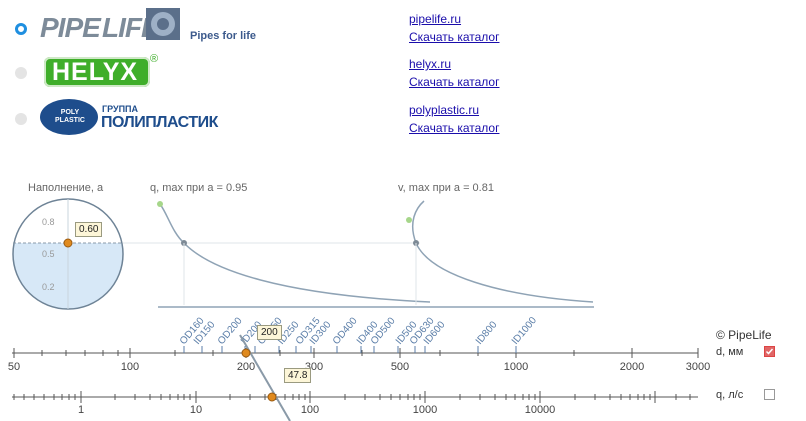 The image size is (806, 421). I want to click on helyx-badge, so click(97, 72).